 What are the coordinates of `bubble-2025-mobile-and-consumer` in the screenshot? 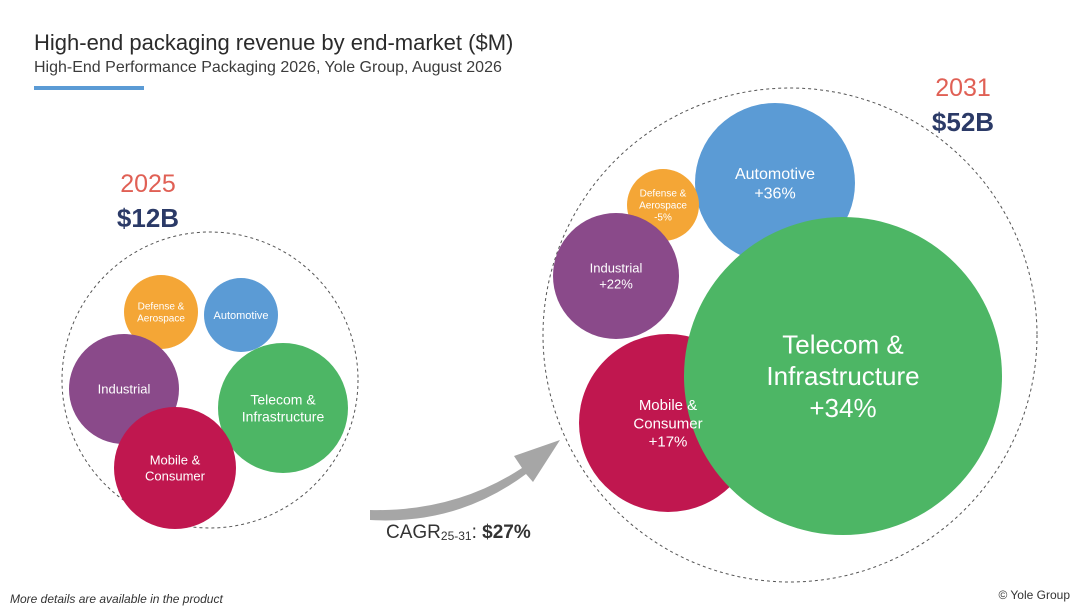 It's located at (175, 468).